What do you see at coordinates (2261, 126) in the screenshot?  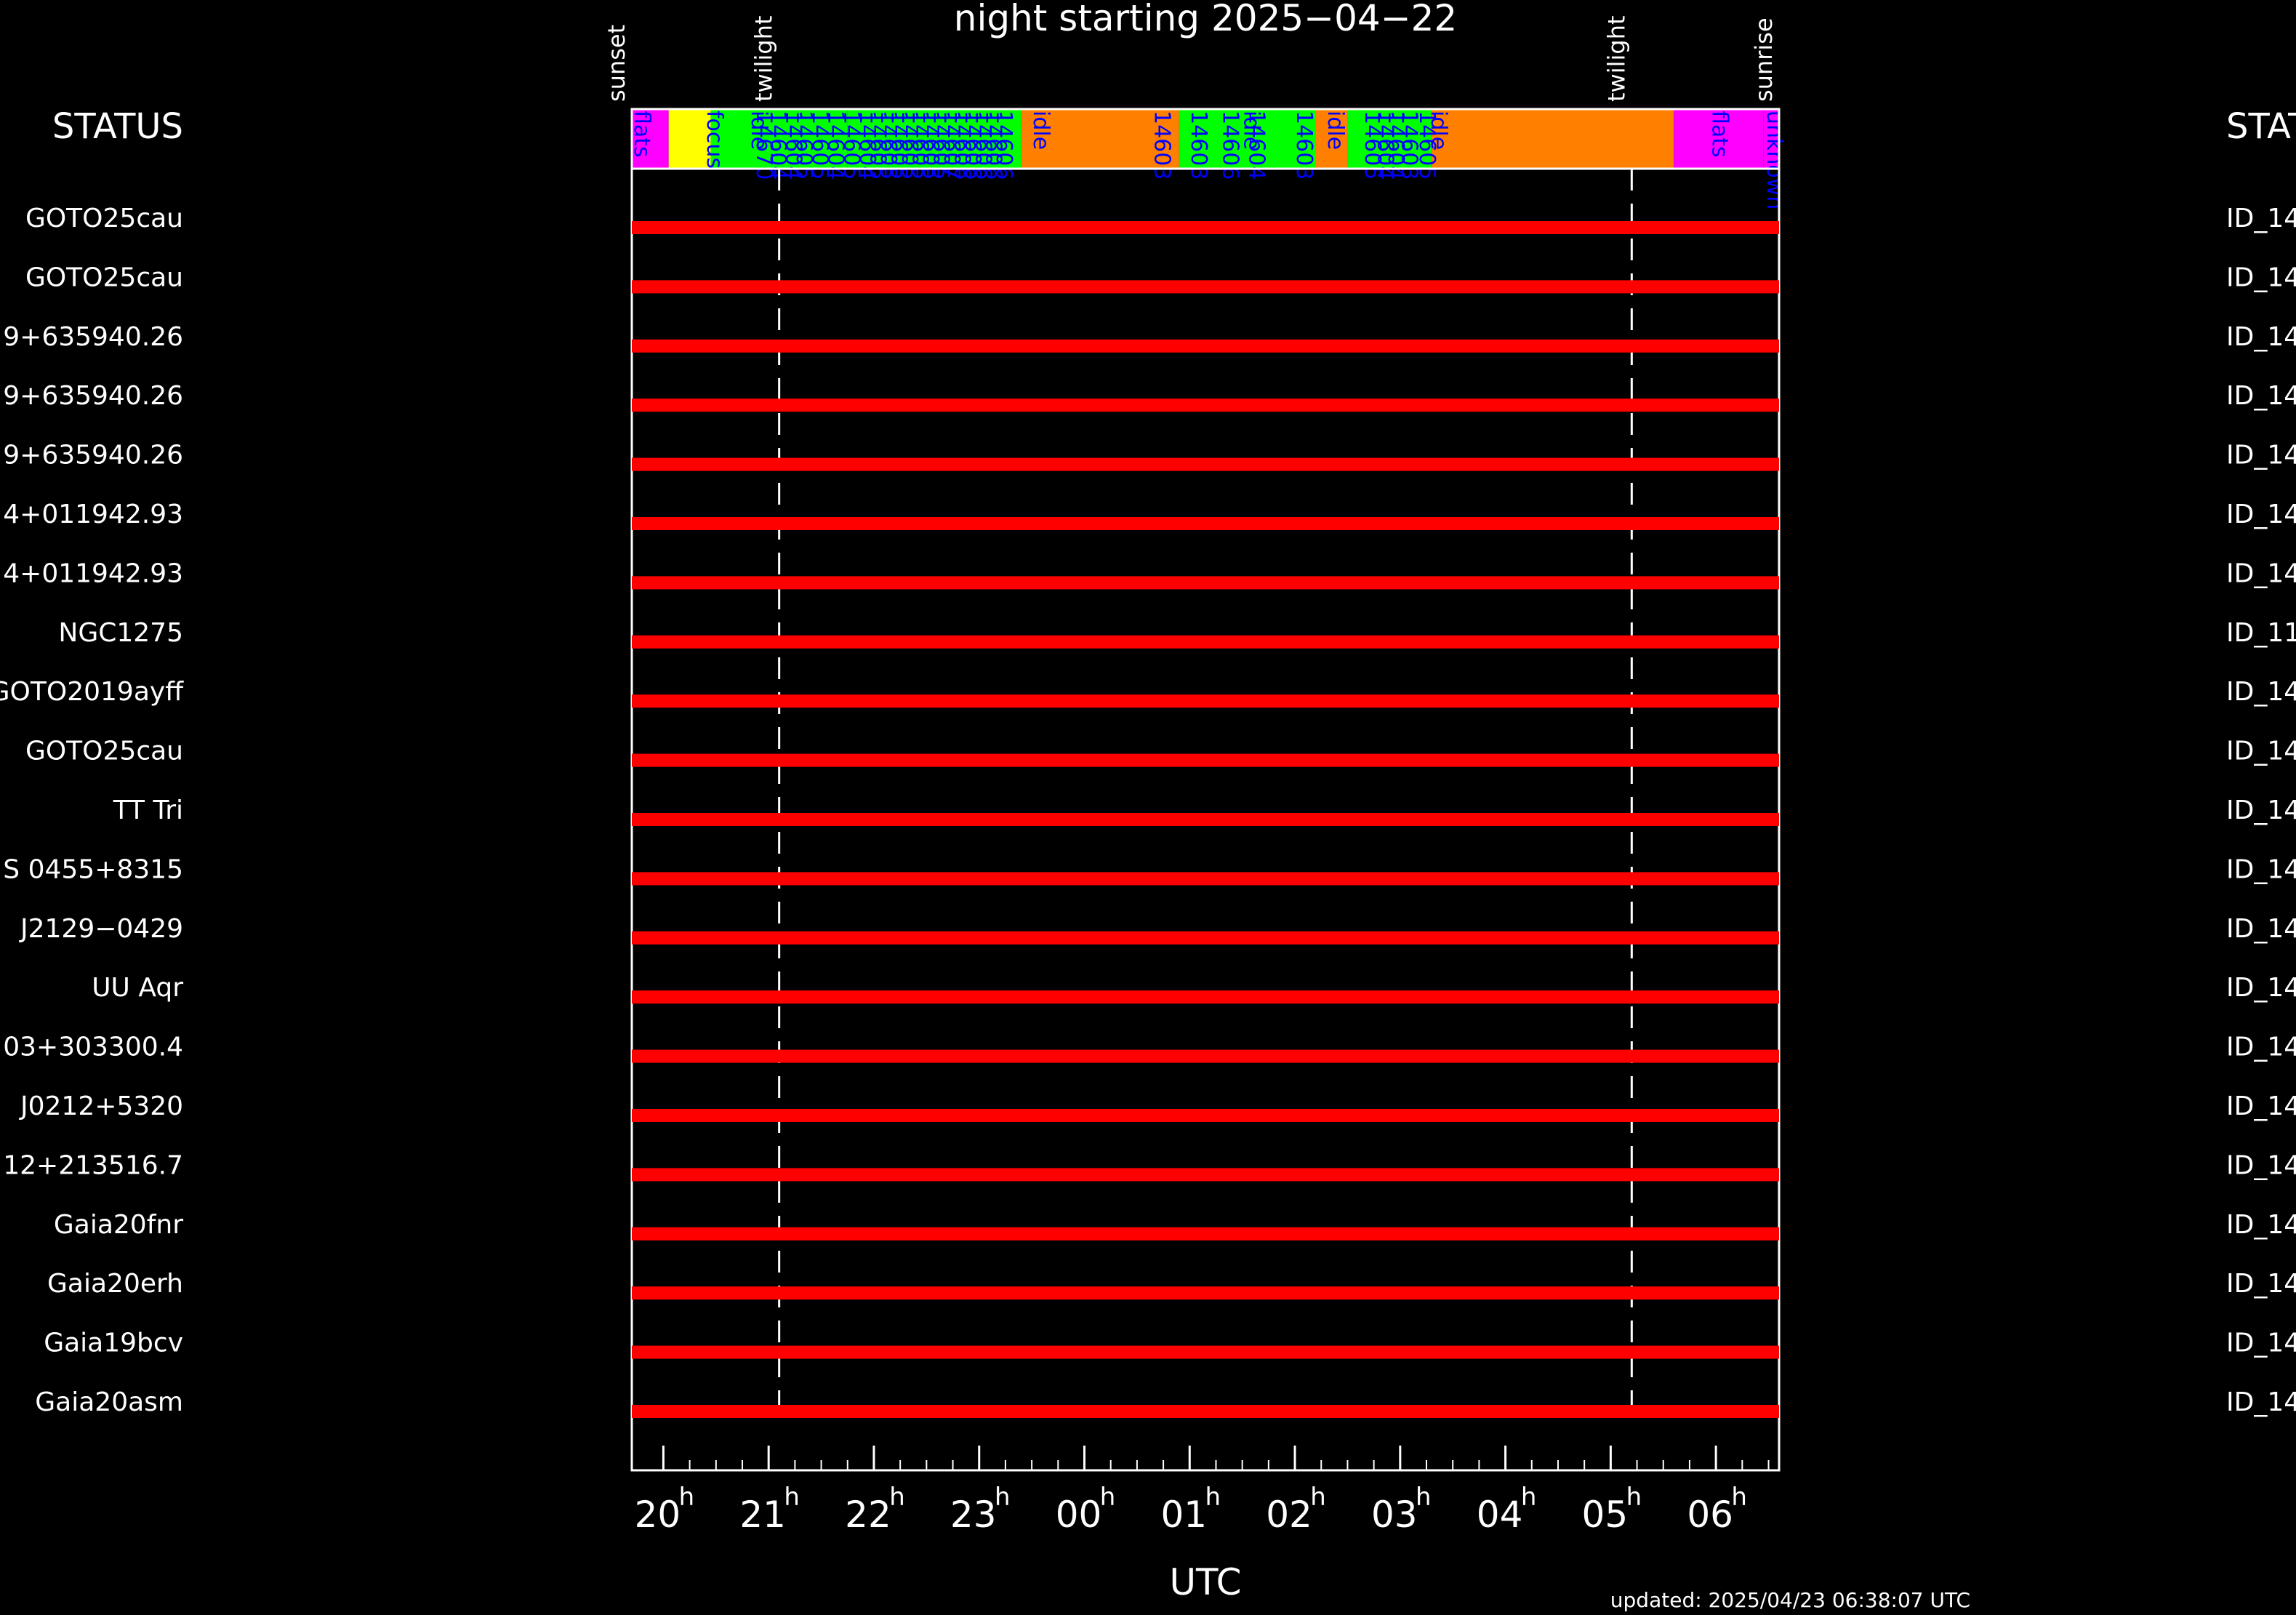 I see `status-label-right: STAT` at bounding box center [2261, 126].